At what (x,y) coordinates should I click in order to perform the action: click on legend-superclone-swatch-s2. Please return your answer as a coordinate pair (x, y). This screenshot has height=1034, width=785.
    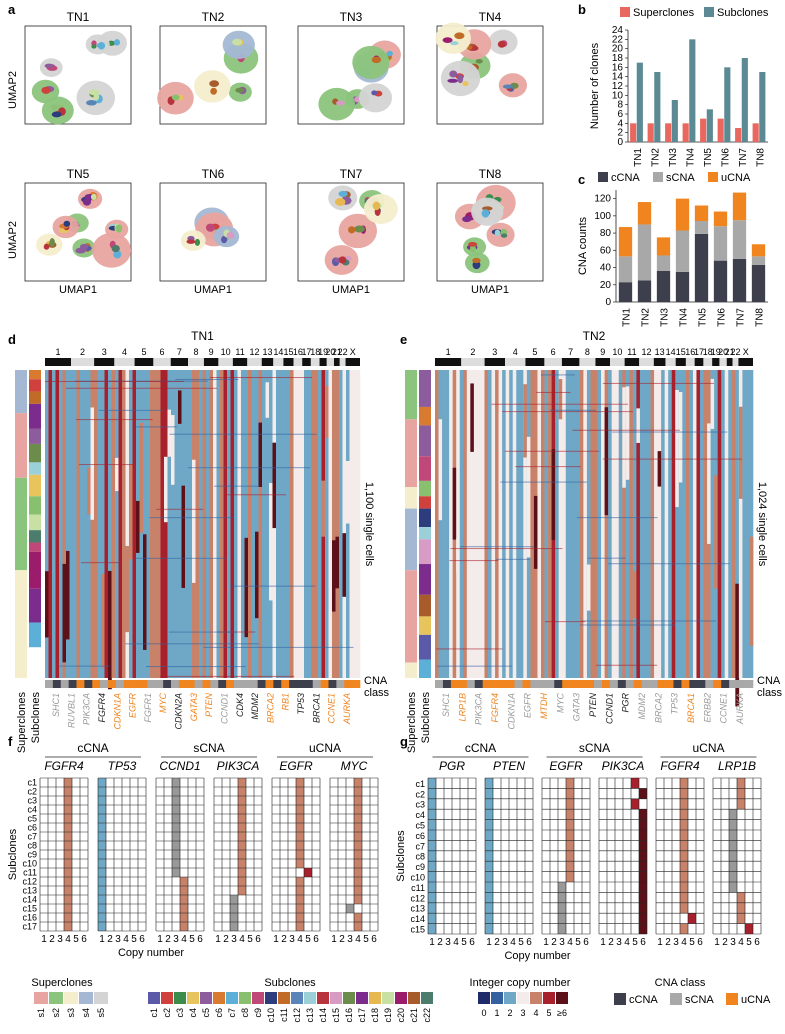
    Looking at the image, I should click on (56, 998).